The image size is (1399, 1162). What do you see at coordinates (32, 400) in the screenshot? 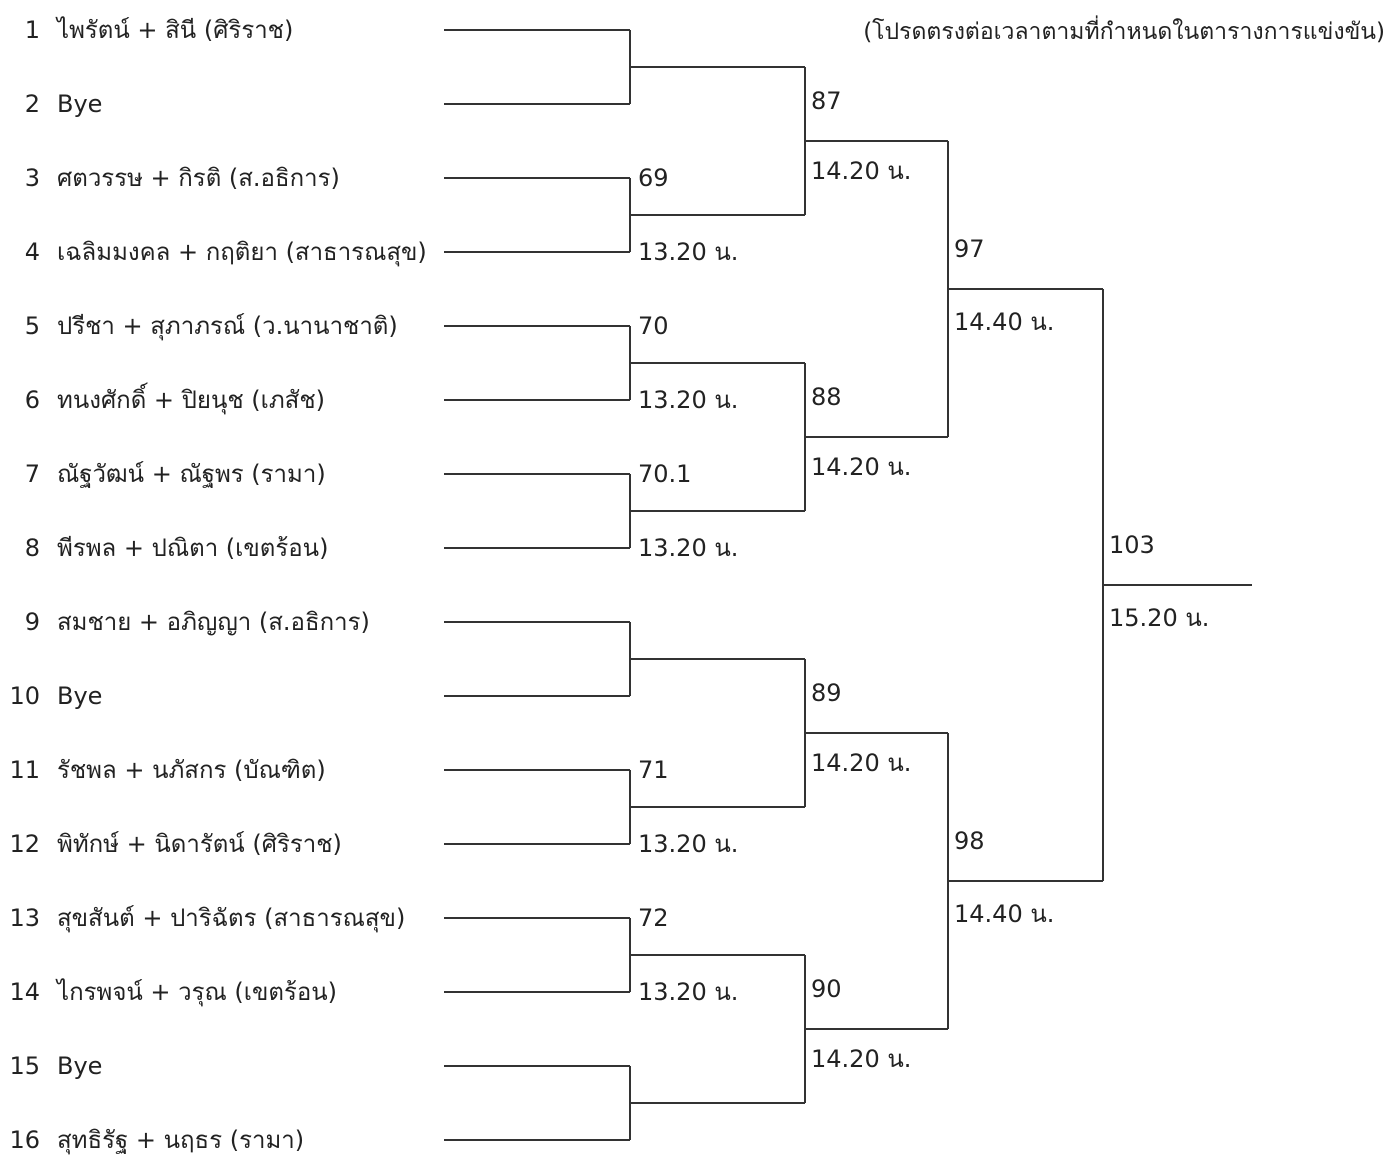
I see `seed-number: 6` at bounding box center [32, 400].